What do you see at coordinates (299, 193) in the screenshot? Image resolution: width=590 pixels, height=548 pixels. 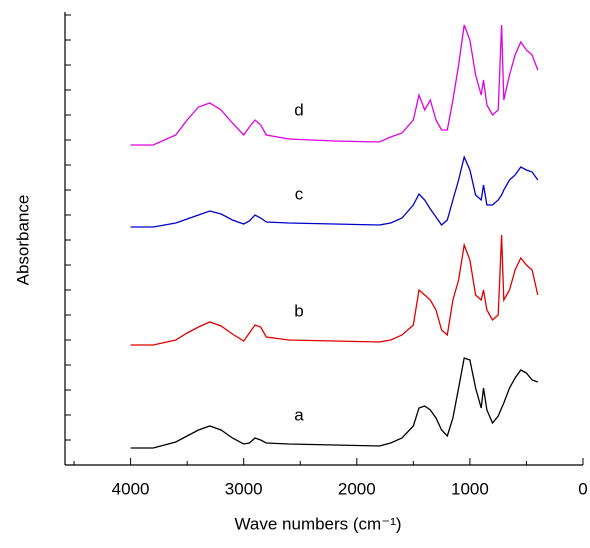 I see `series-label: c` at bounding box center [299, 193].